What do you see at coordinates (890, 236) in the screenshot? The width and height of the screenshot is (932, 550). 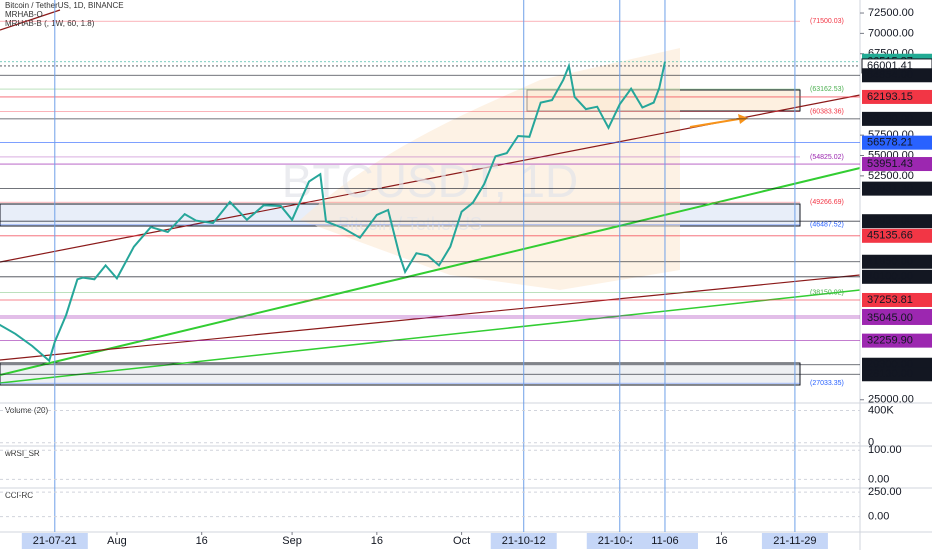 I see `price-label: 45135.66` at bounding box center [890, 236].